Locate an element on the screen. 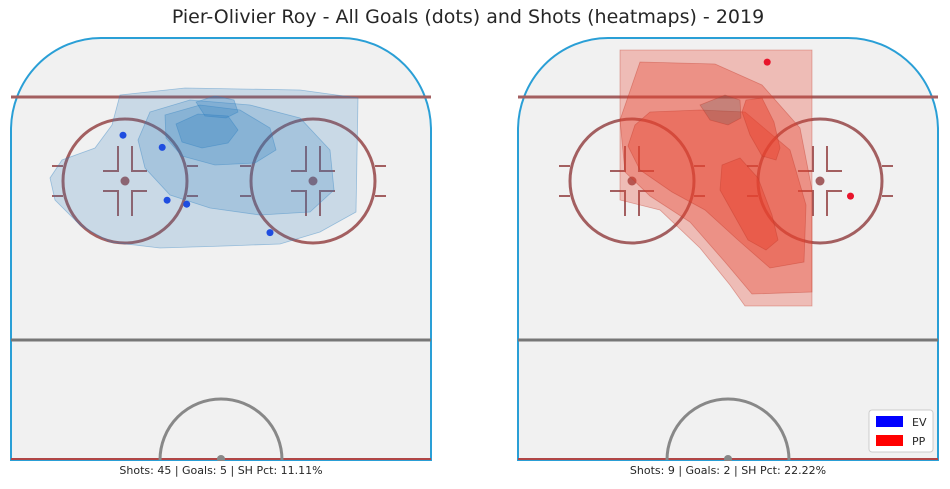  panel-caption-ev: Shots: 45 | Goals: 5 | SH Pct: 11.11% is located at coordinates (221, 470).